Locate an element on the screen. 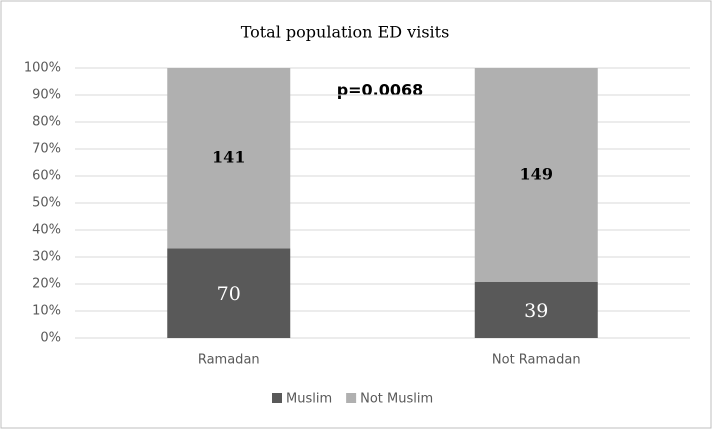 Image resolution: width=713 pixels, height=430 pixels. x-tick-label: Ramadan is located at coordinates (229, 360).